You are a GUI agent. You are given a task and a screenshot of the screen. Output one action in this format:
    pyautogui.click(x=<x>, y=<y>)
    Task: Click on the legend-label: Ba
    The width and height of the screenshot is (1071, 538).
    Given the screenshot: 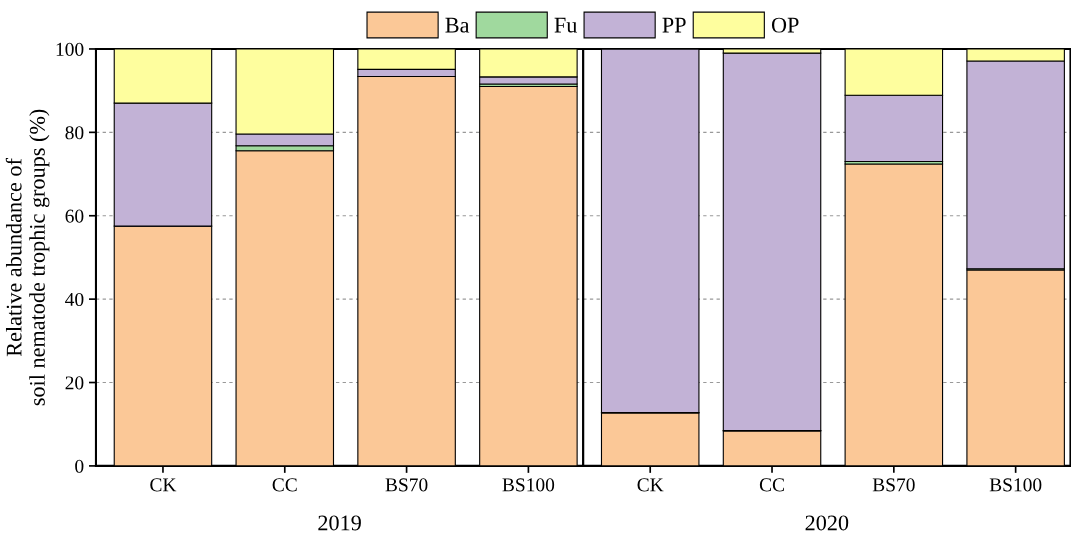 What is the action you would take?
    pyautogui.click(x=457, y=25)
    